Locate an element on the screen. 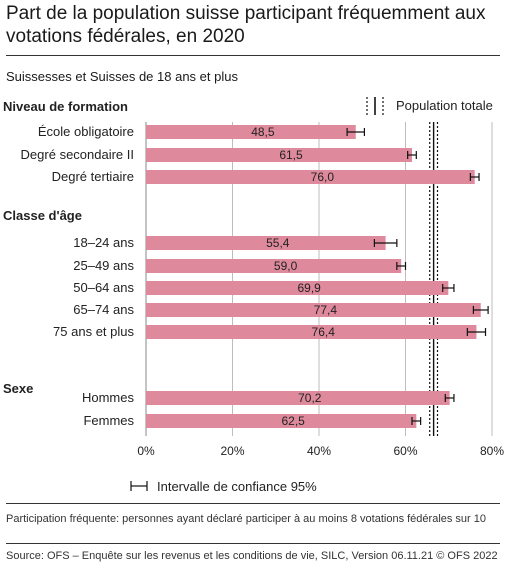  group-header: Classe d'âge is located at coordinates (42, 215).